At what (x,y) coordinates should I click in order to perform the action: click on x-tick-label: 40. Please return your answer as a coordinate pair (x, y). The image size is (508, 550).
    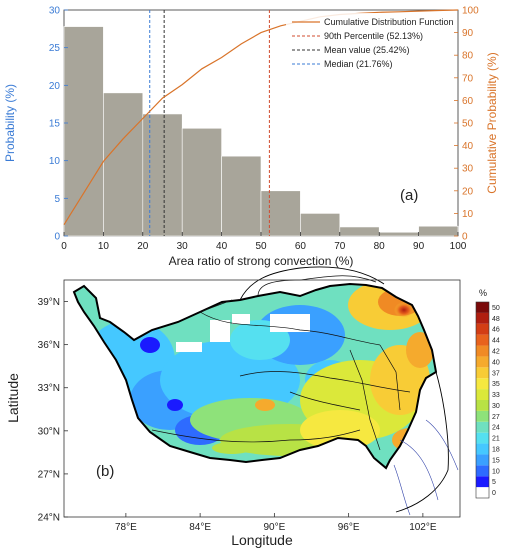
    Looking at the image, I should click on (222, 246).